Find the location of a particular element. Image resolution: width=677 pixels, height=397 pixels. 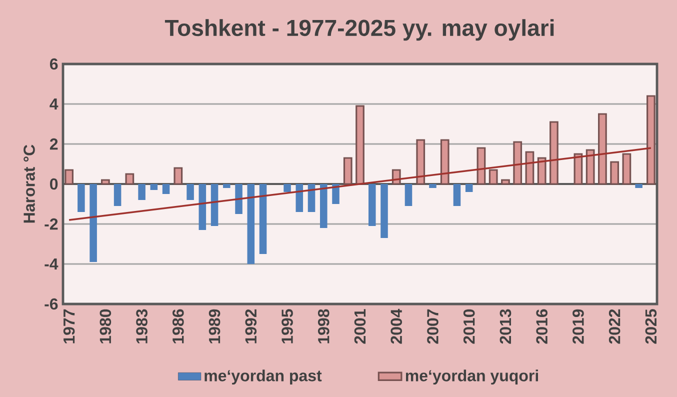

x-tick-label: 1998 is located at coordinates (324, 326).